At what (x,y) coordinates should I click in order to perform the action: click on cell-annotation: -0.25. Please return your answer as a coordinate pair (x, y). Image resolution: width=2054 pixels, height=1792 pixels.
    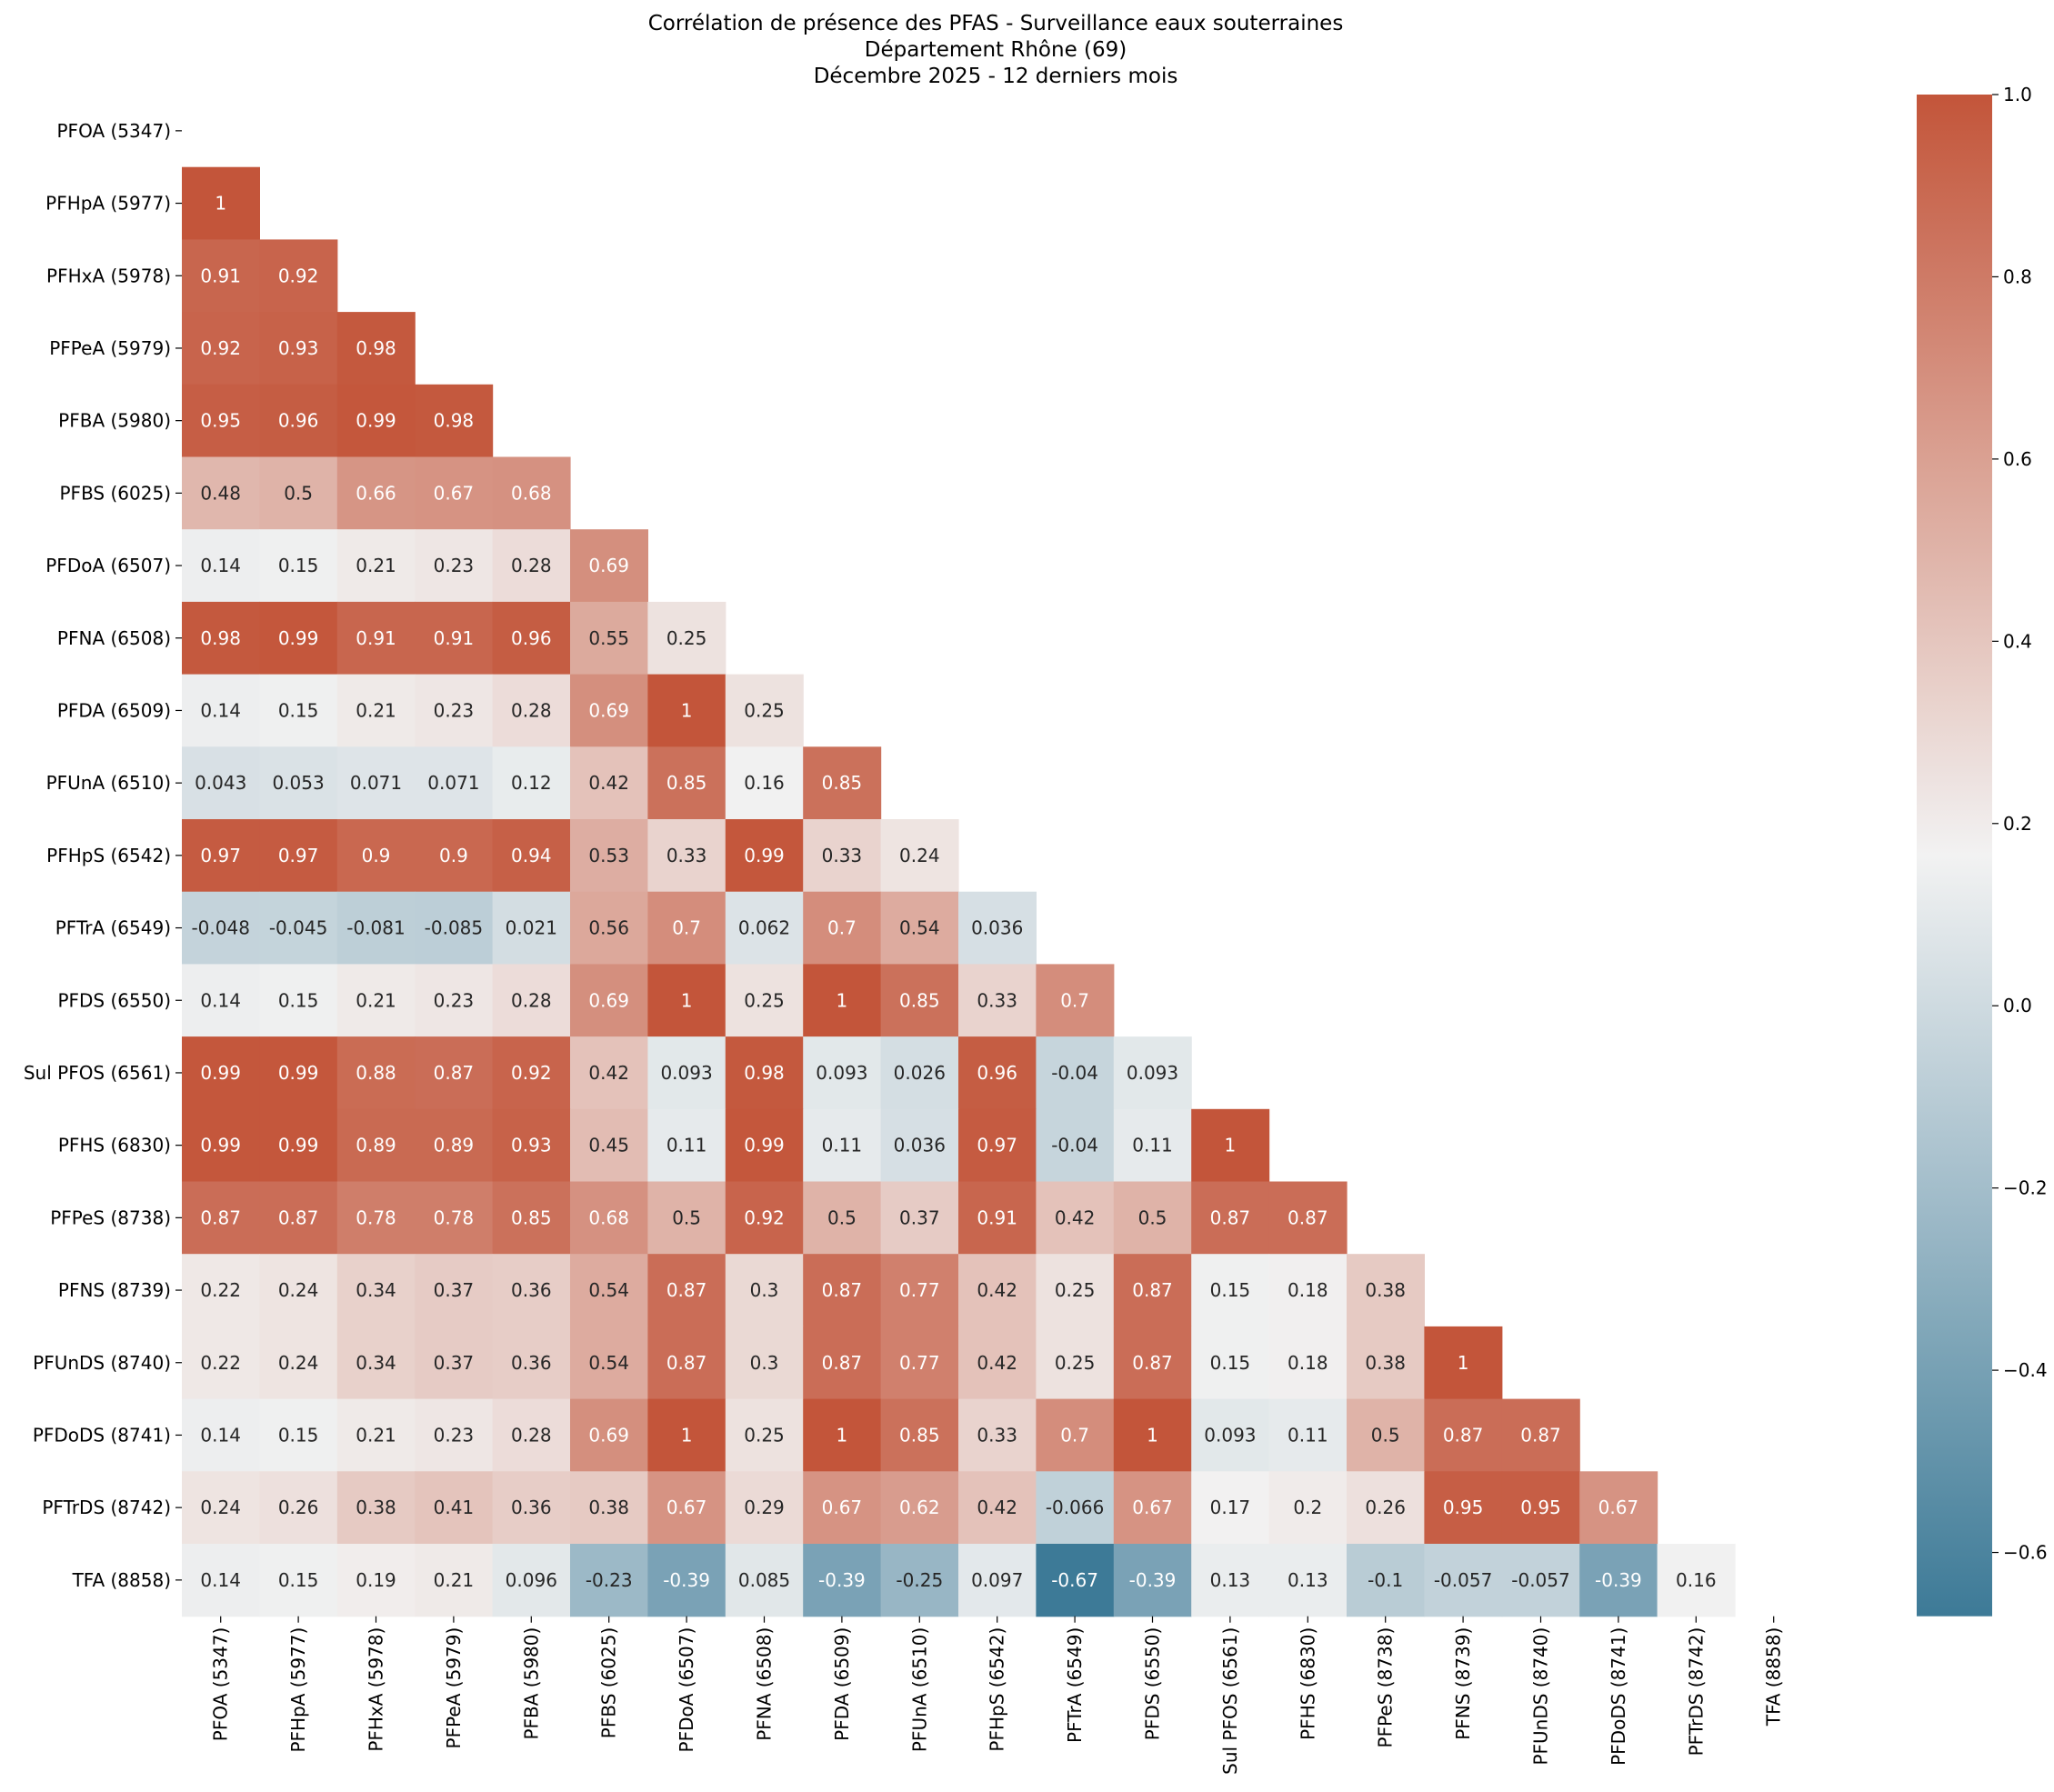
    Looking at the image, I should click on (919, 1580).